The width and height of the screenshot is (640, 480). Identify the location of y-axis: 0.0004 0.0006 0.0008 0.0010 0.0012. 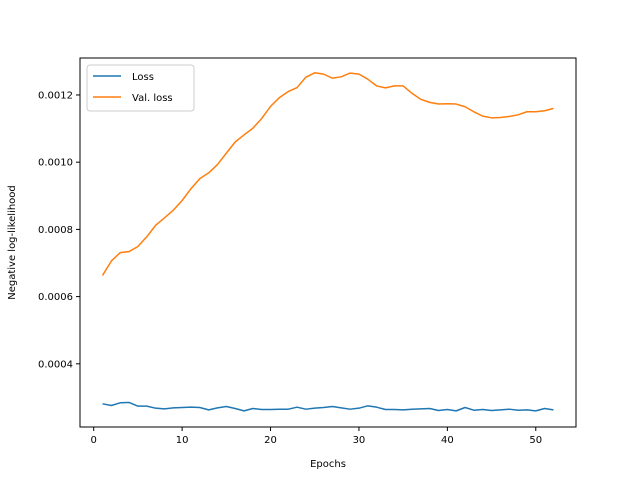
(59, 230).